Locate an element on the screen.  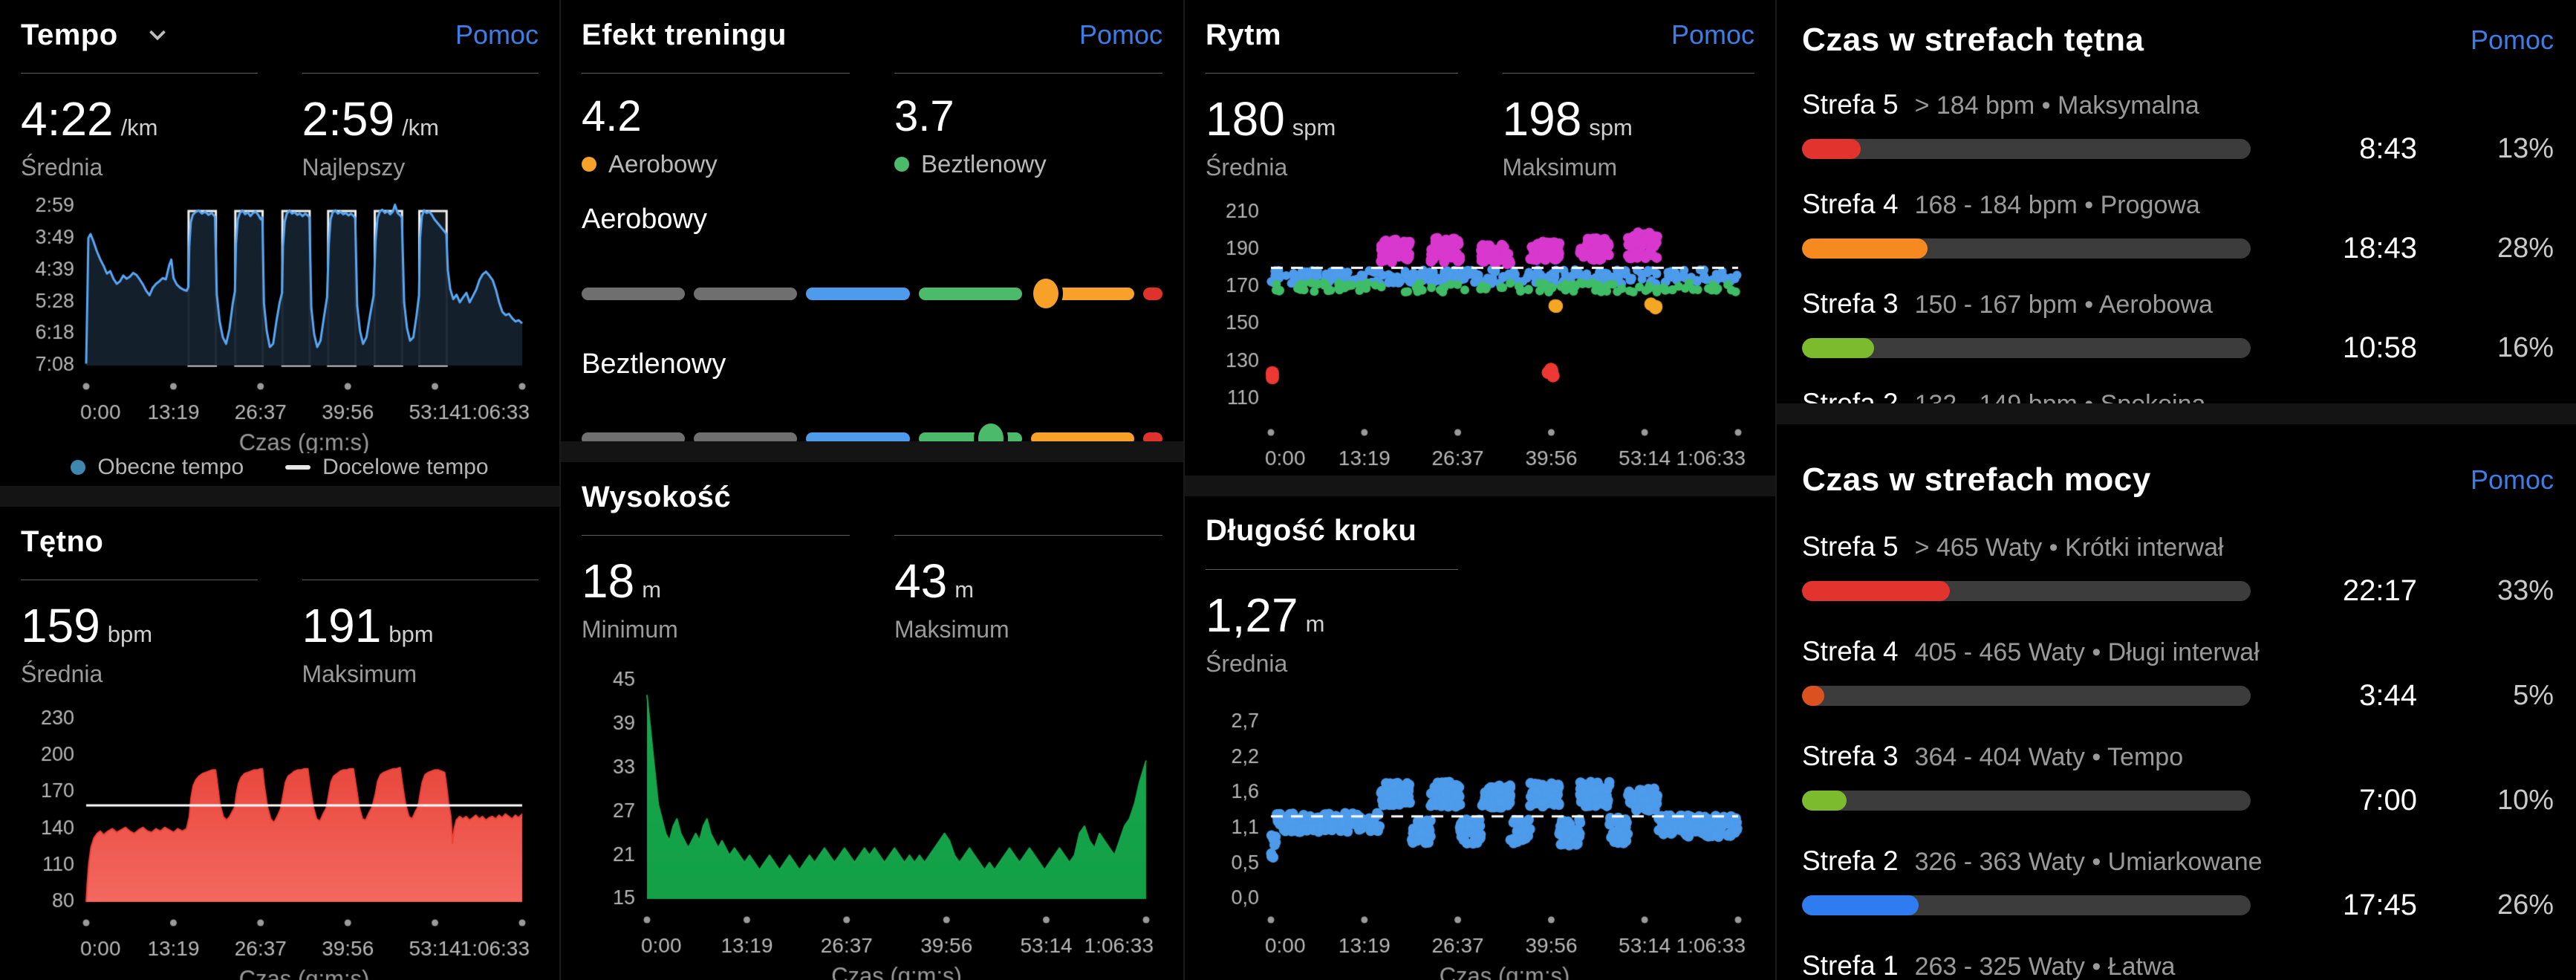
zone-range: 168 - 184 bpm • Progowa is located at coordinates (2057, 205).